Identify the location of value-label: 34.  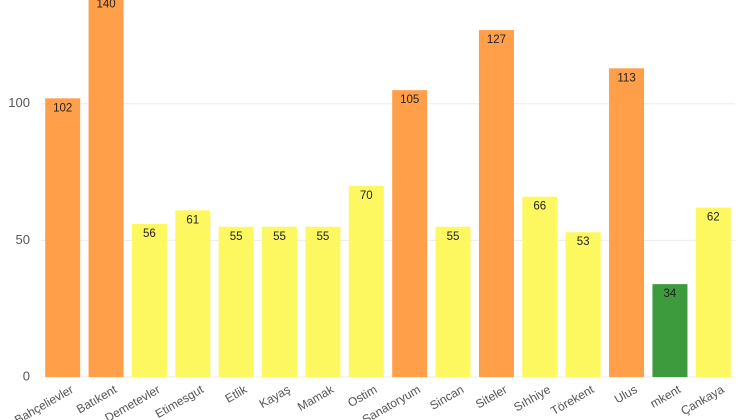
(670, 294).